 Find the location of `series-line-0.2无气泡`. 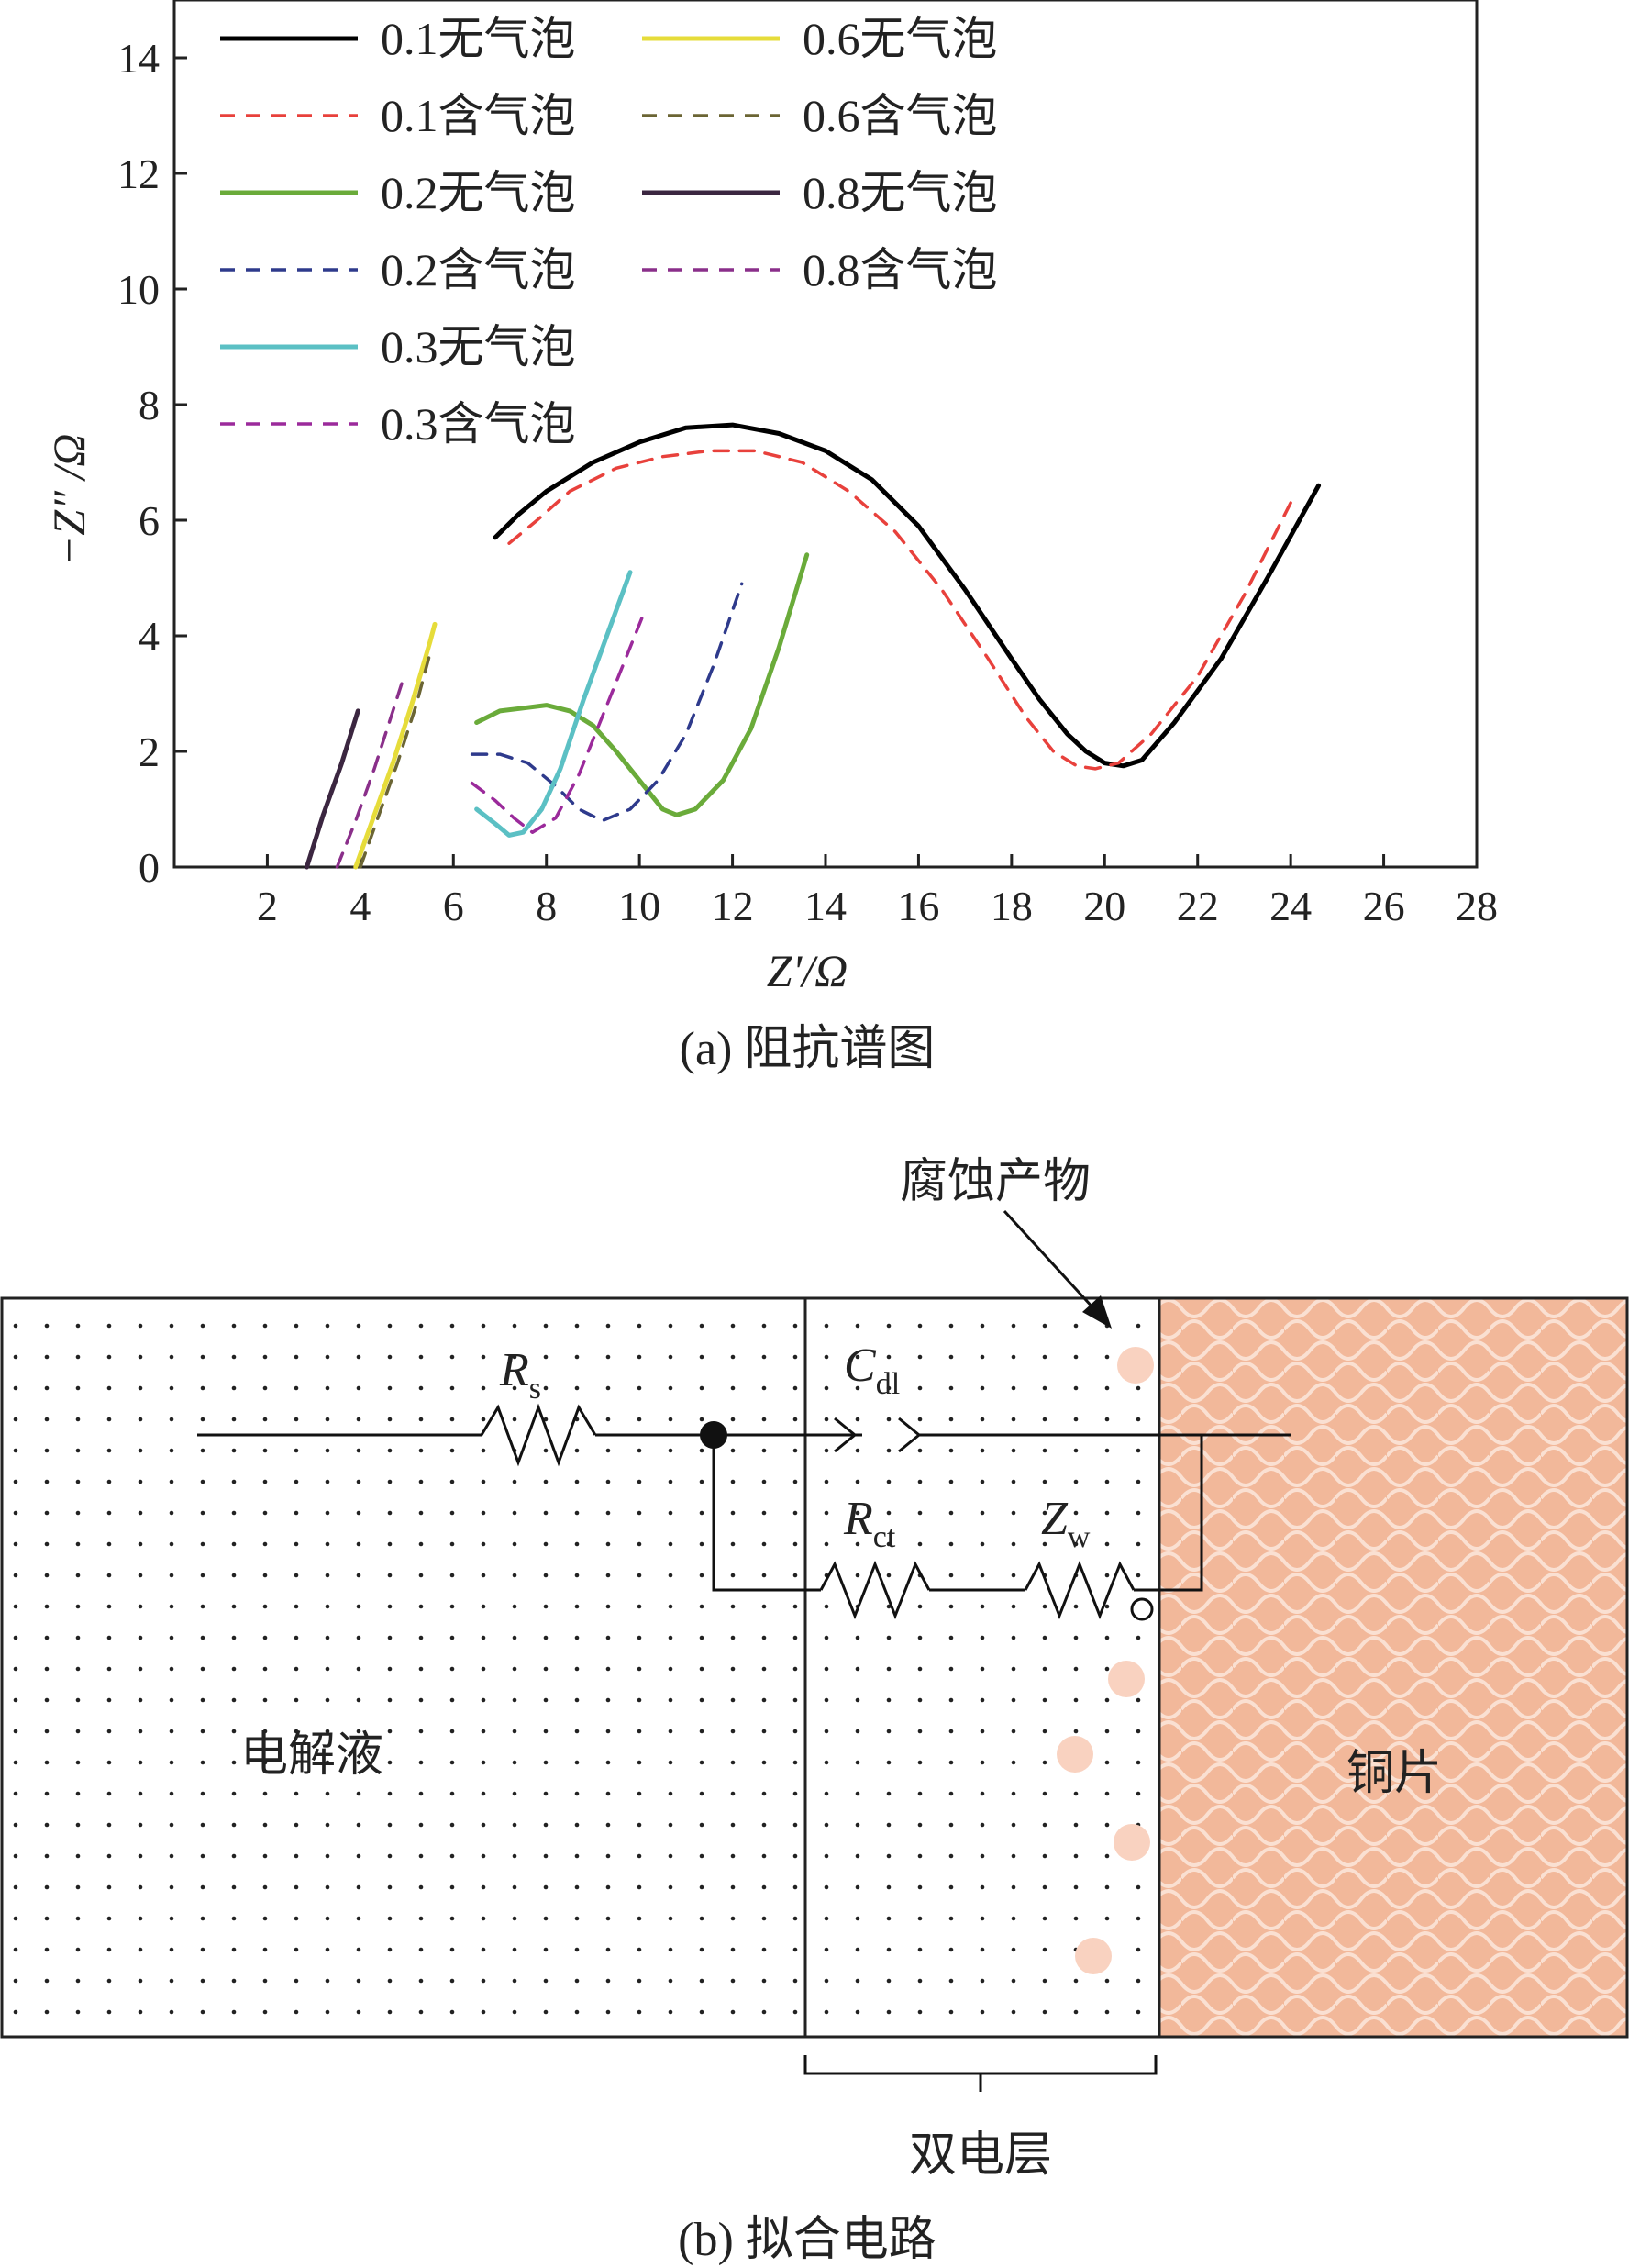

series-line-0.2无气泡 is located at coordinates (642, 684).